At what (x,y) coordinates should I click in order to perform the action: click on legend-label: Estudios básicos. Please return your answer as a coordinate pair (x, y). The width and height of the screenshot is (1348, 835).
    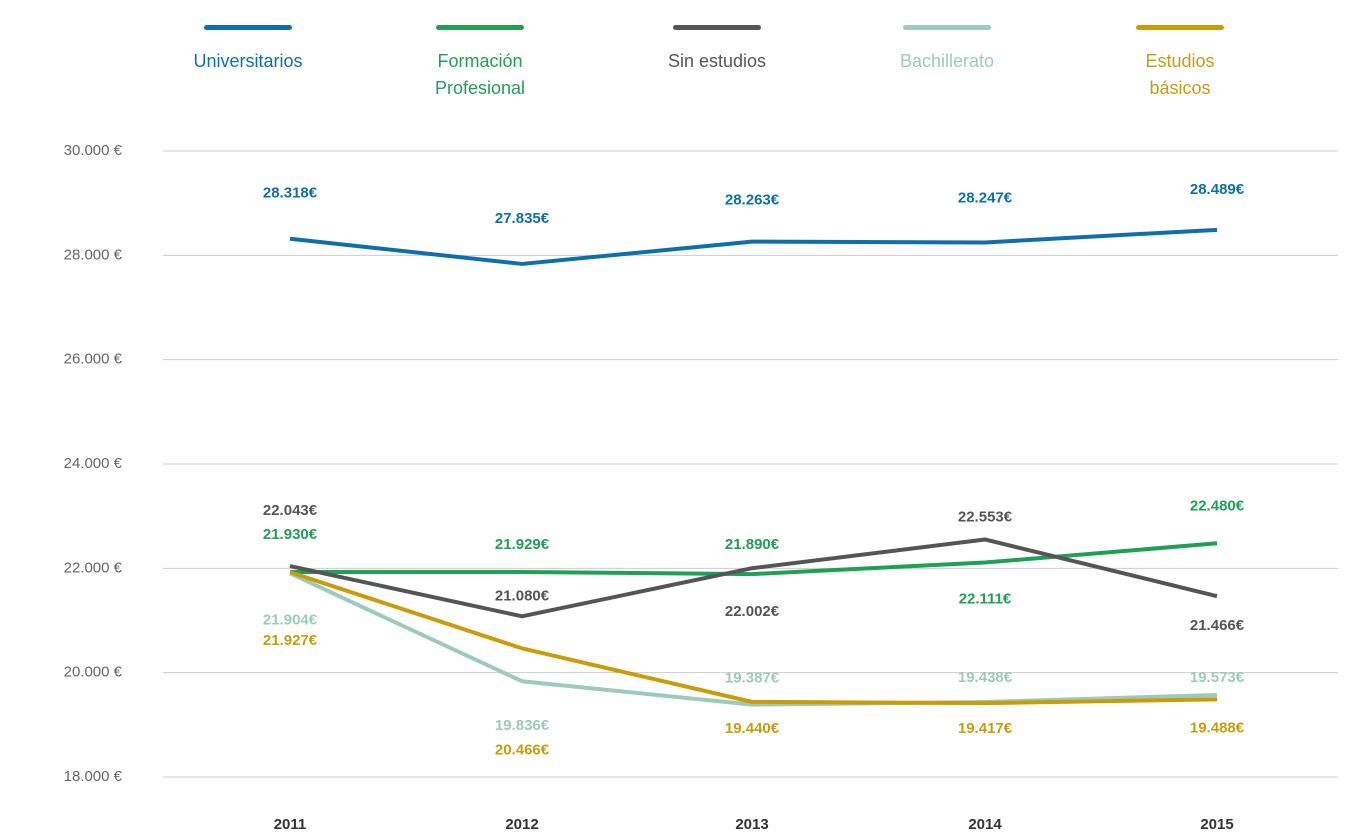
    Looking at the image, I should click on (1180, 74).